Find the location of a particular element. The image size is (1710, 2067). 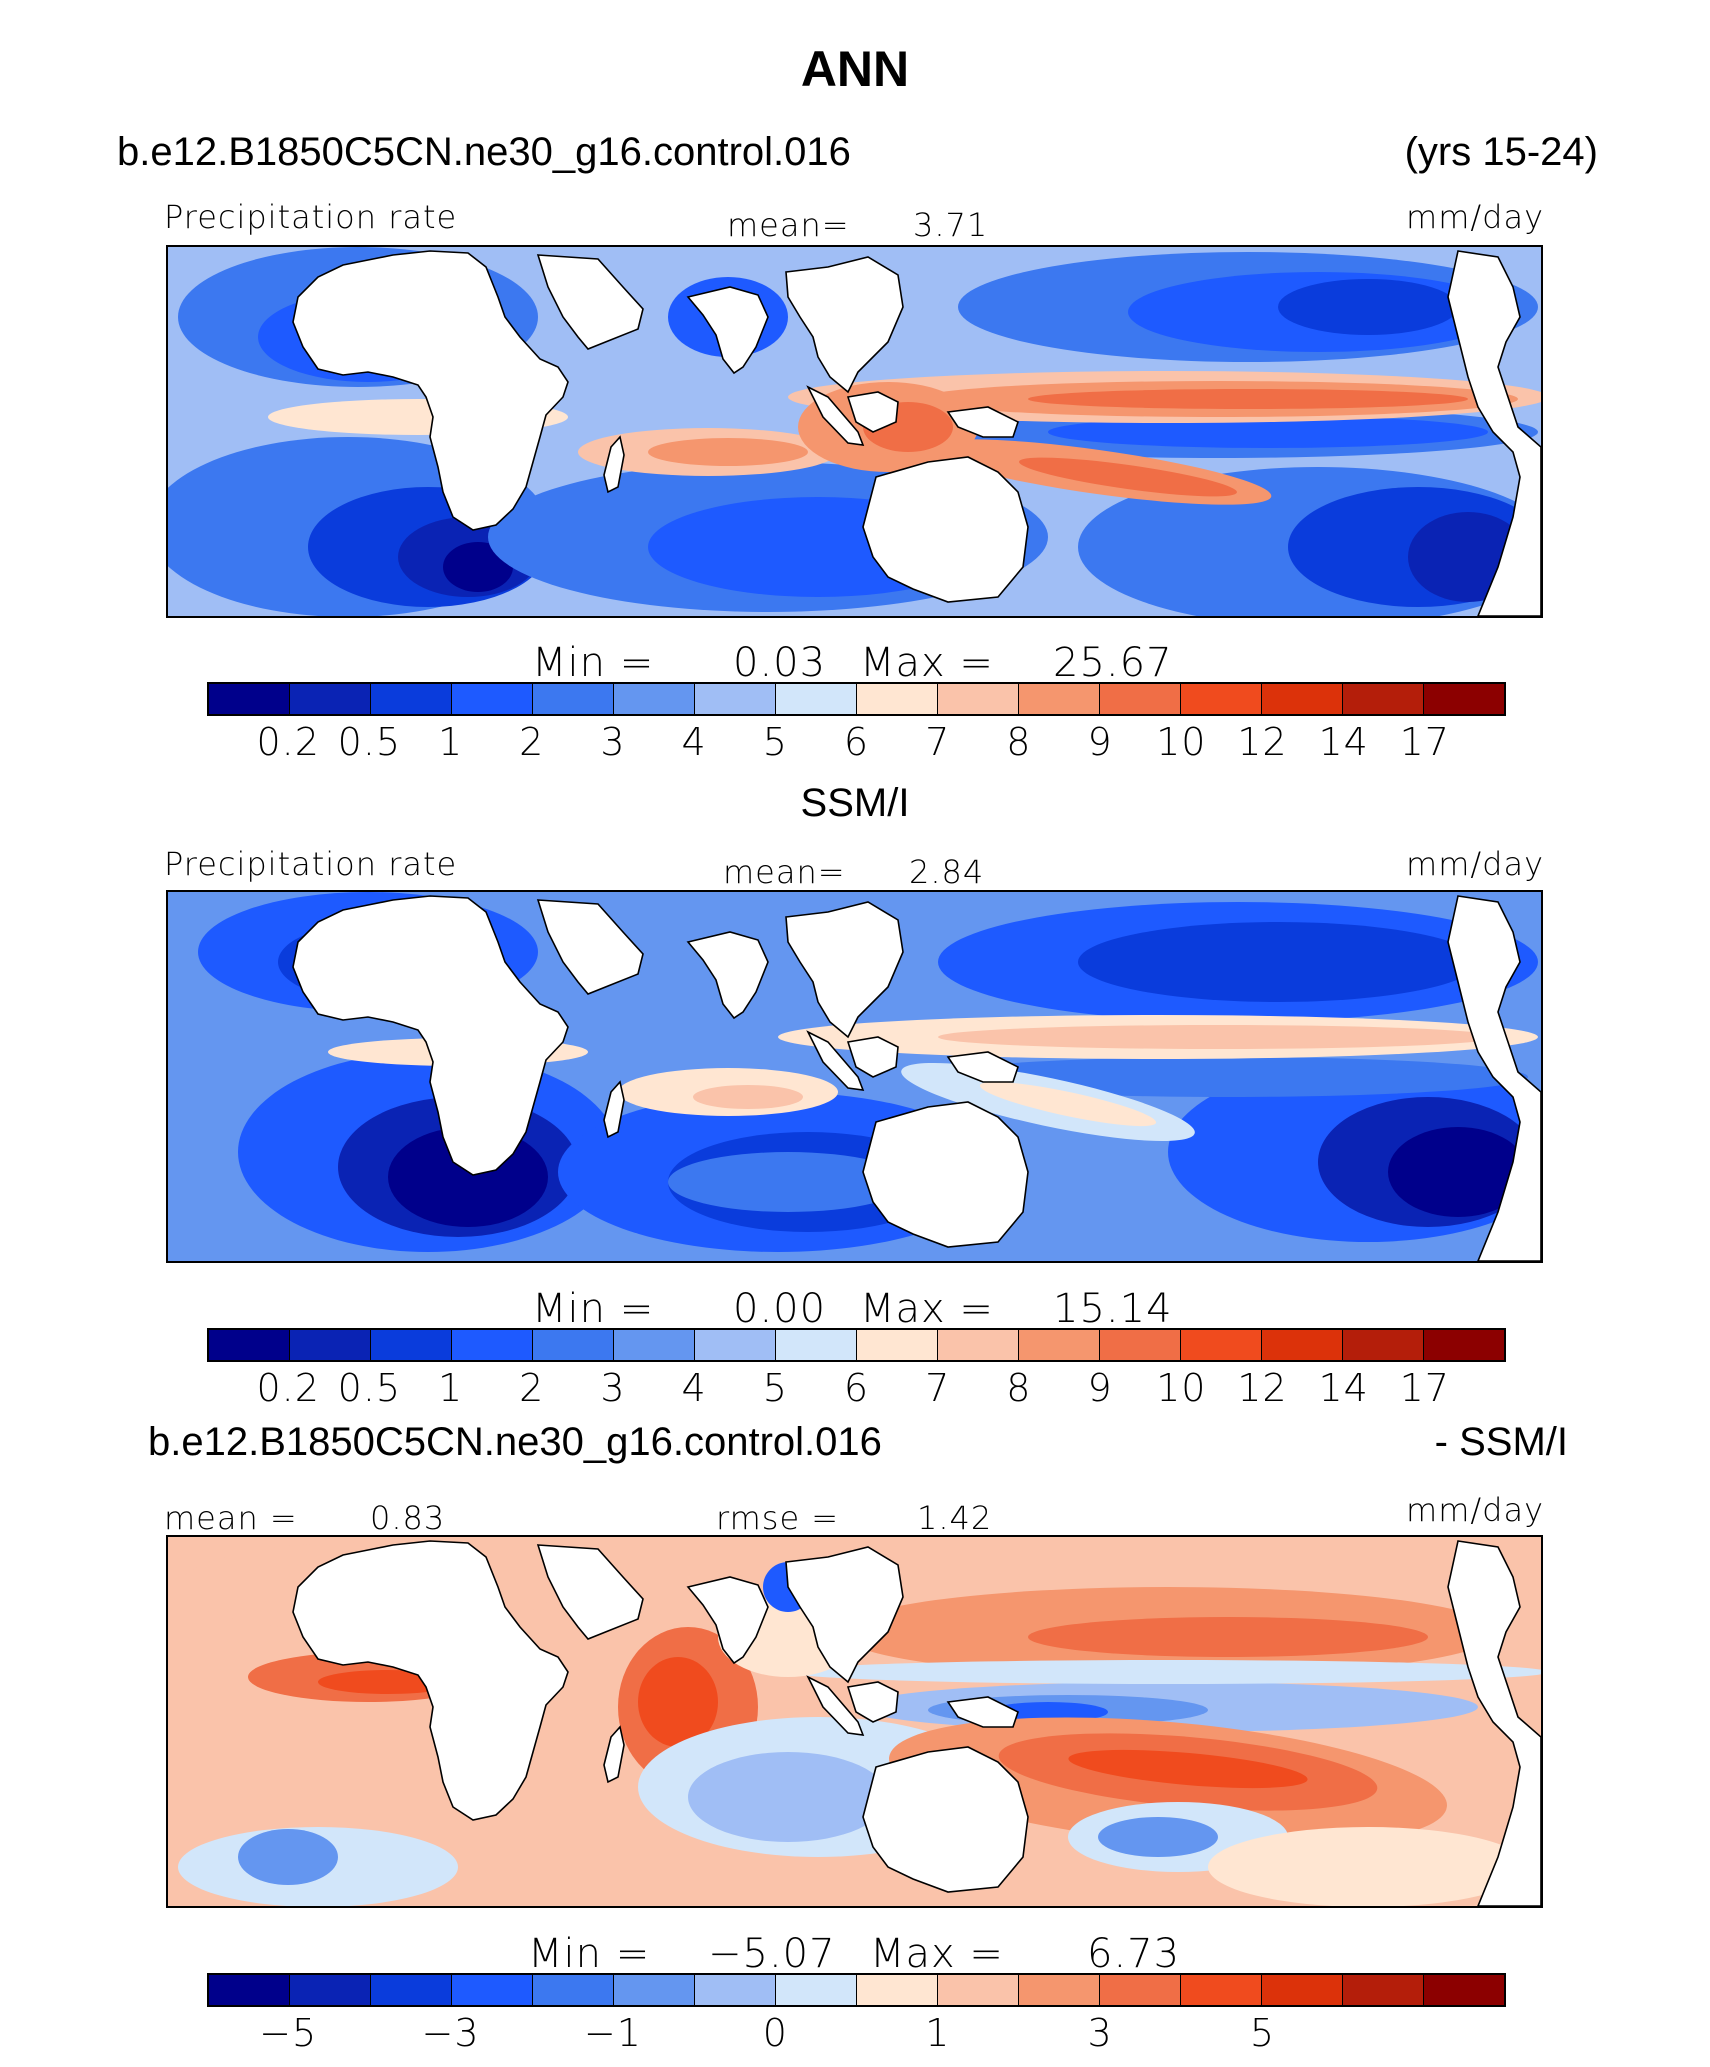

panel2-colorbar is located at coordinates (856, 1345).